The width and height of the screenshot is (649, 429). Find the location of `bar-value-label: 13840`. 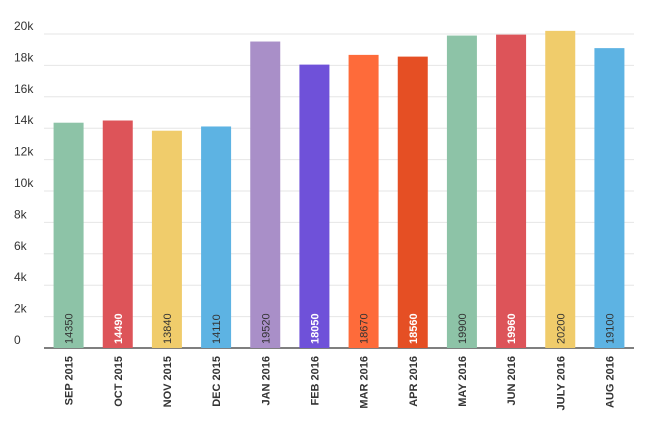

bar-value-label: 13840 is located at coordinates (168, 328).